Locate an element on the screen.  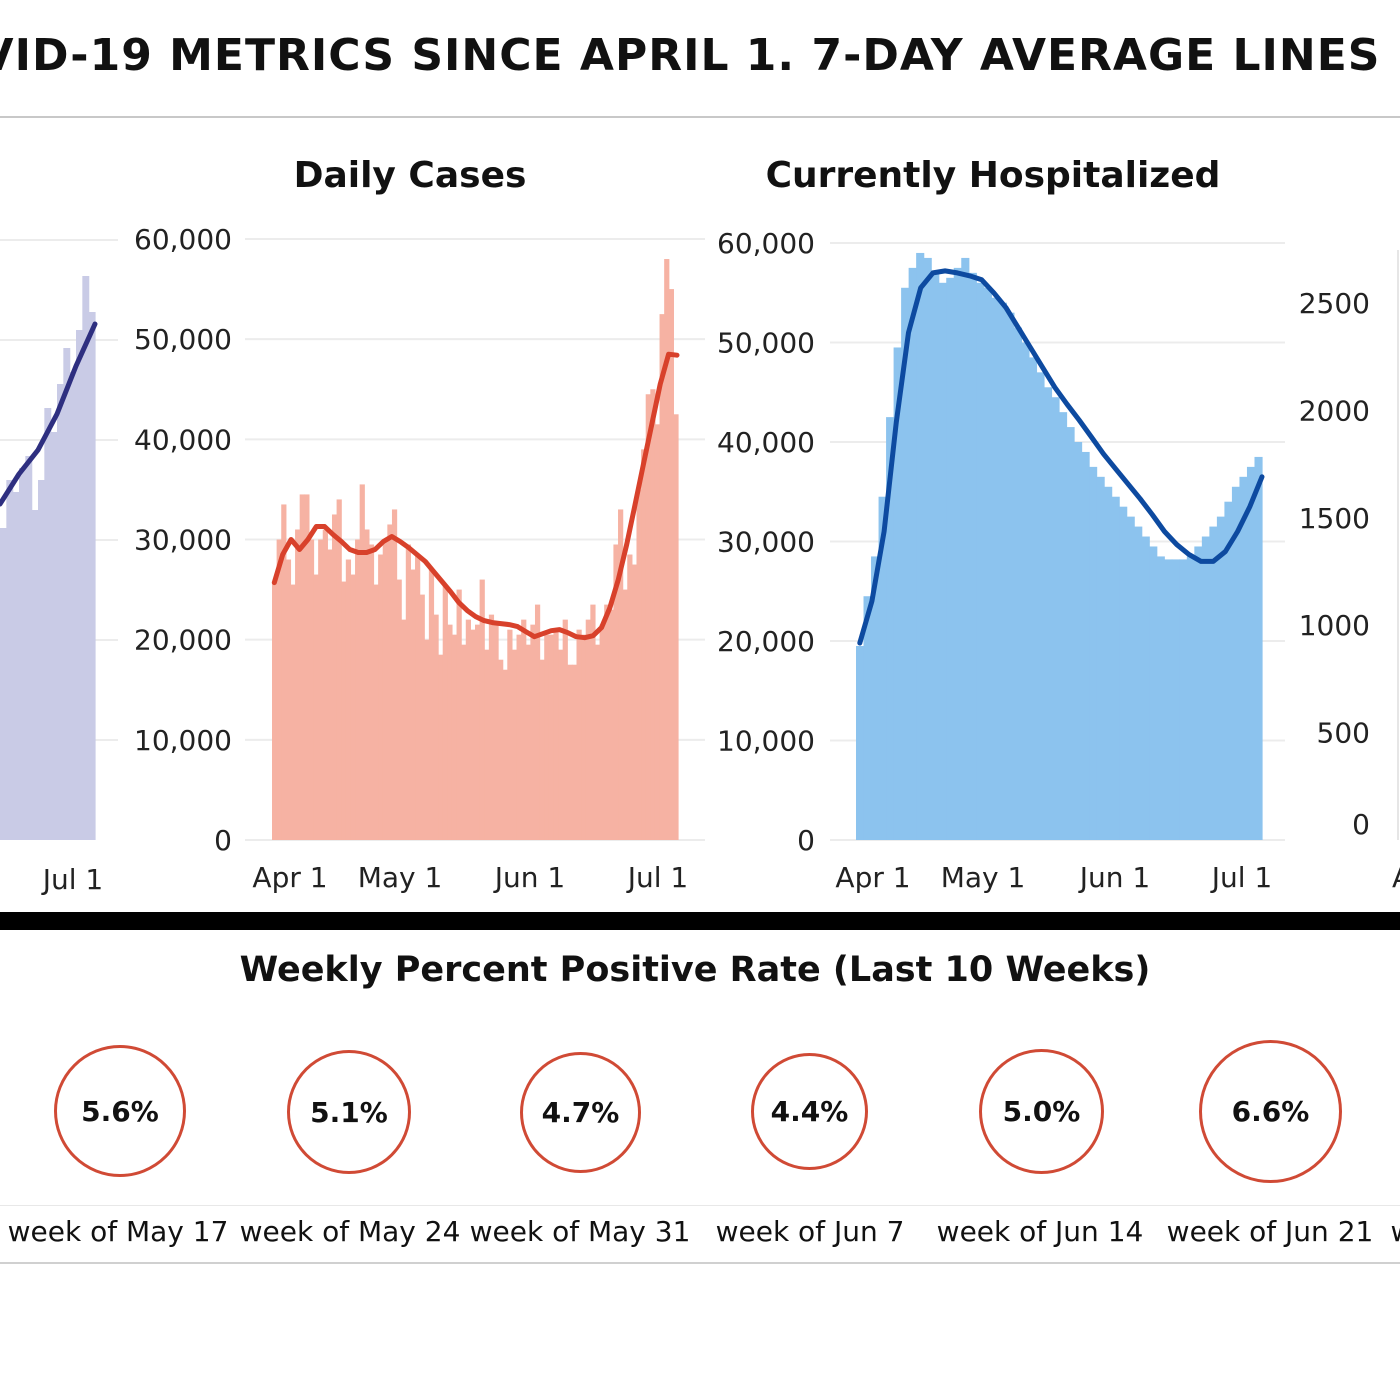
cases-y-tick-label: 10,000 is located at coordinates (183, 740).